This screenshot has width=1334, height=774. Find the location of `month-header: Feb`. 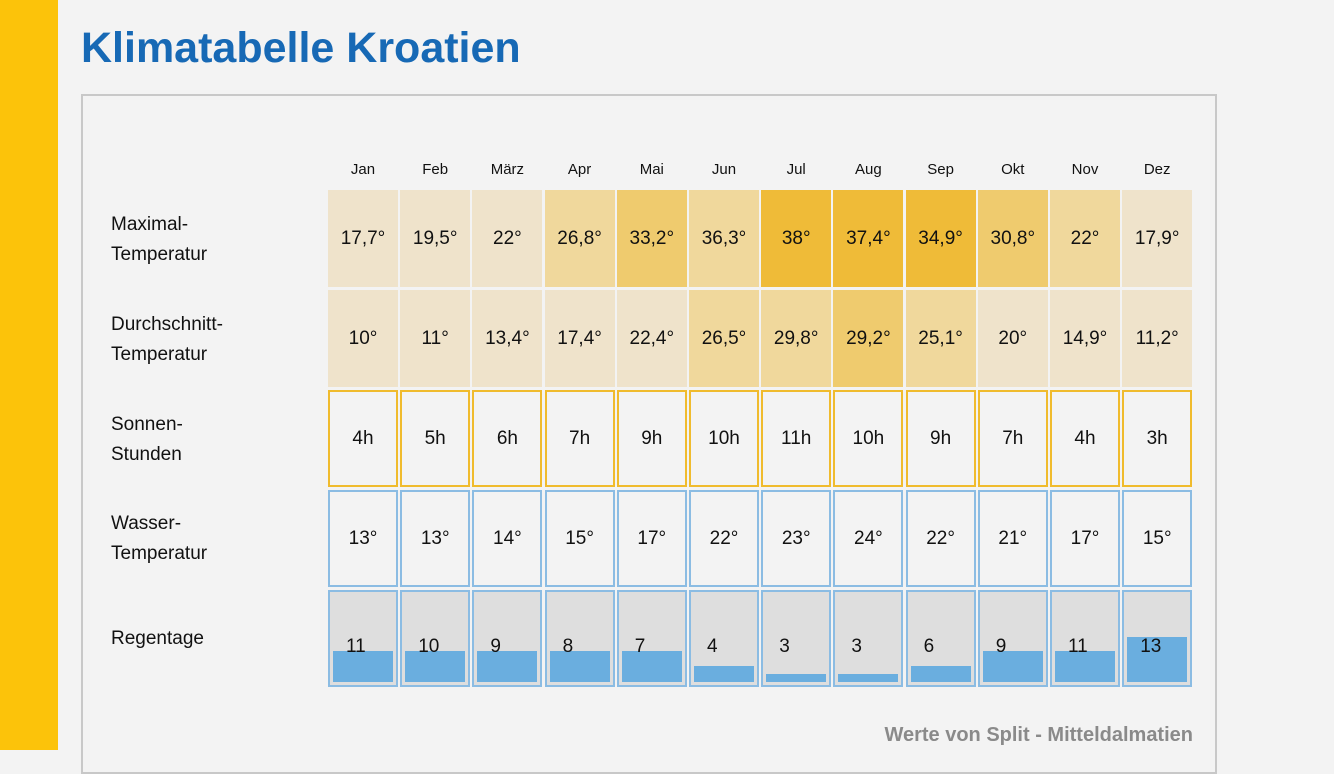

month-header: Feb is located at coordinates (435, 169).